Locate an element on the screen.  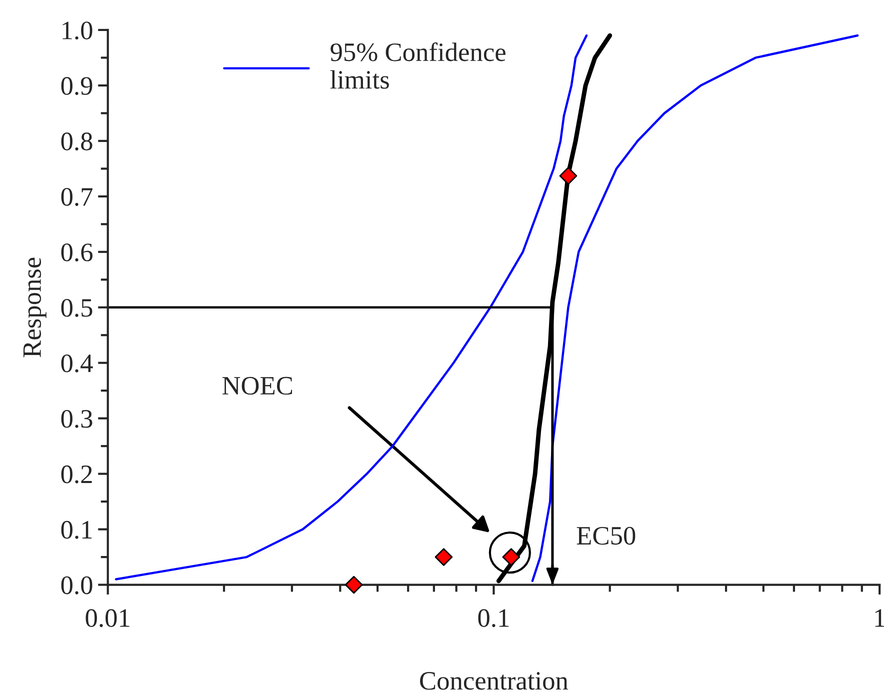
y-tick-label: 0.7 is located at coordinates (77, 197).